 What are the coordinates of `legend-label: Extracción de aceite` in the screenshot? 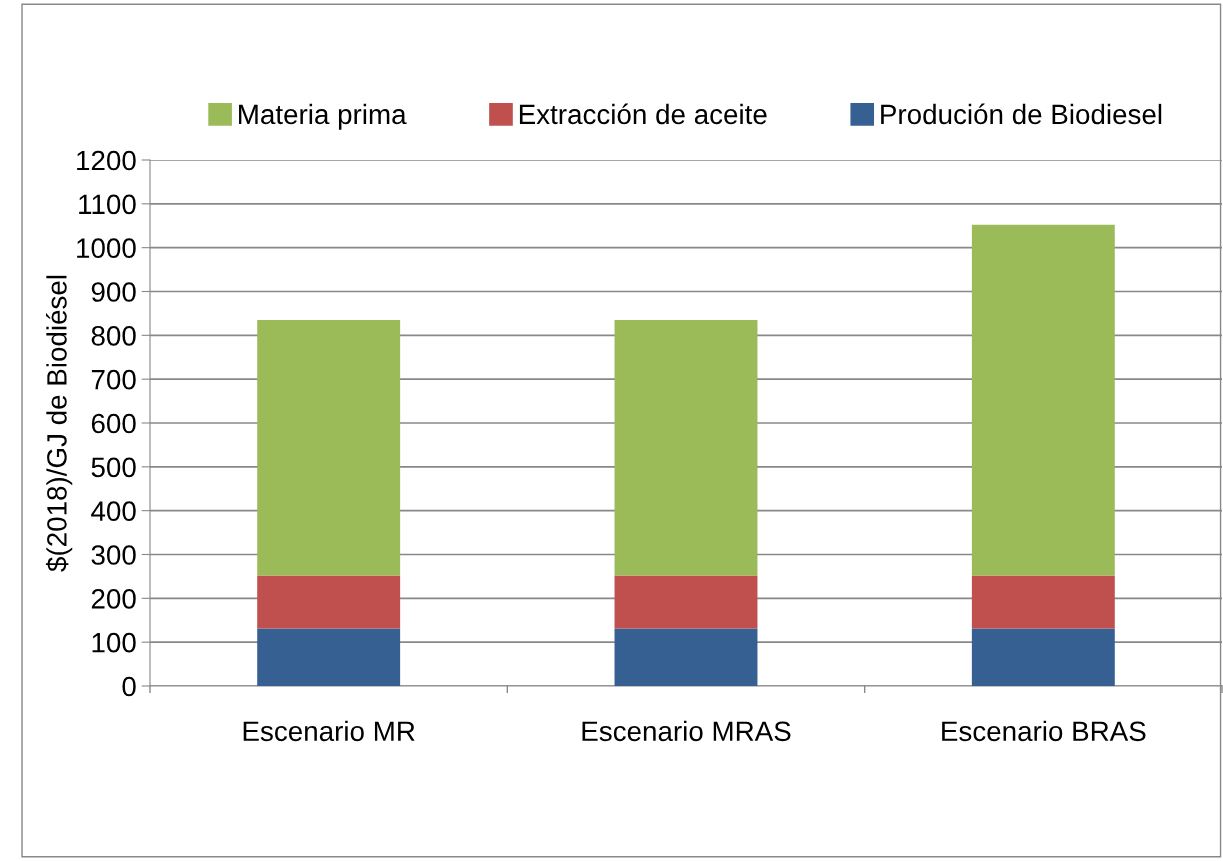 It's located at (643, 114).